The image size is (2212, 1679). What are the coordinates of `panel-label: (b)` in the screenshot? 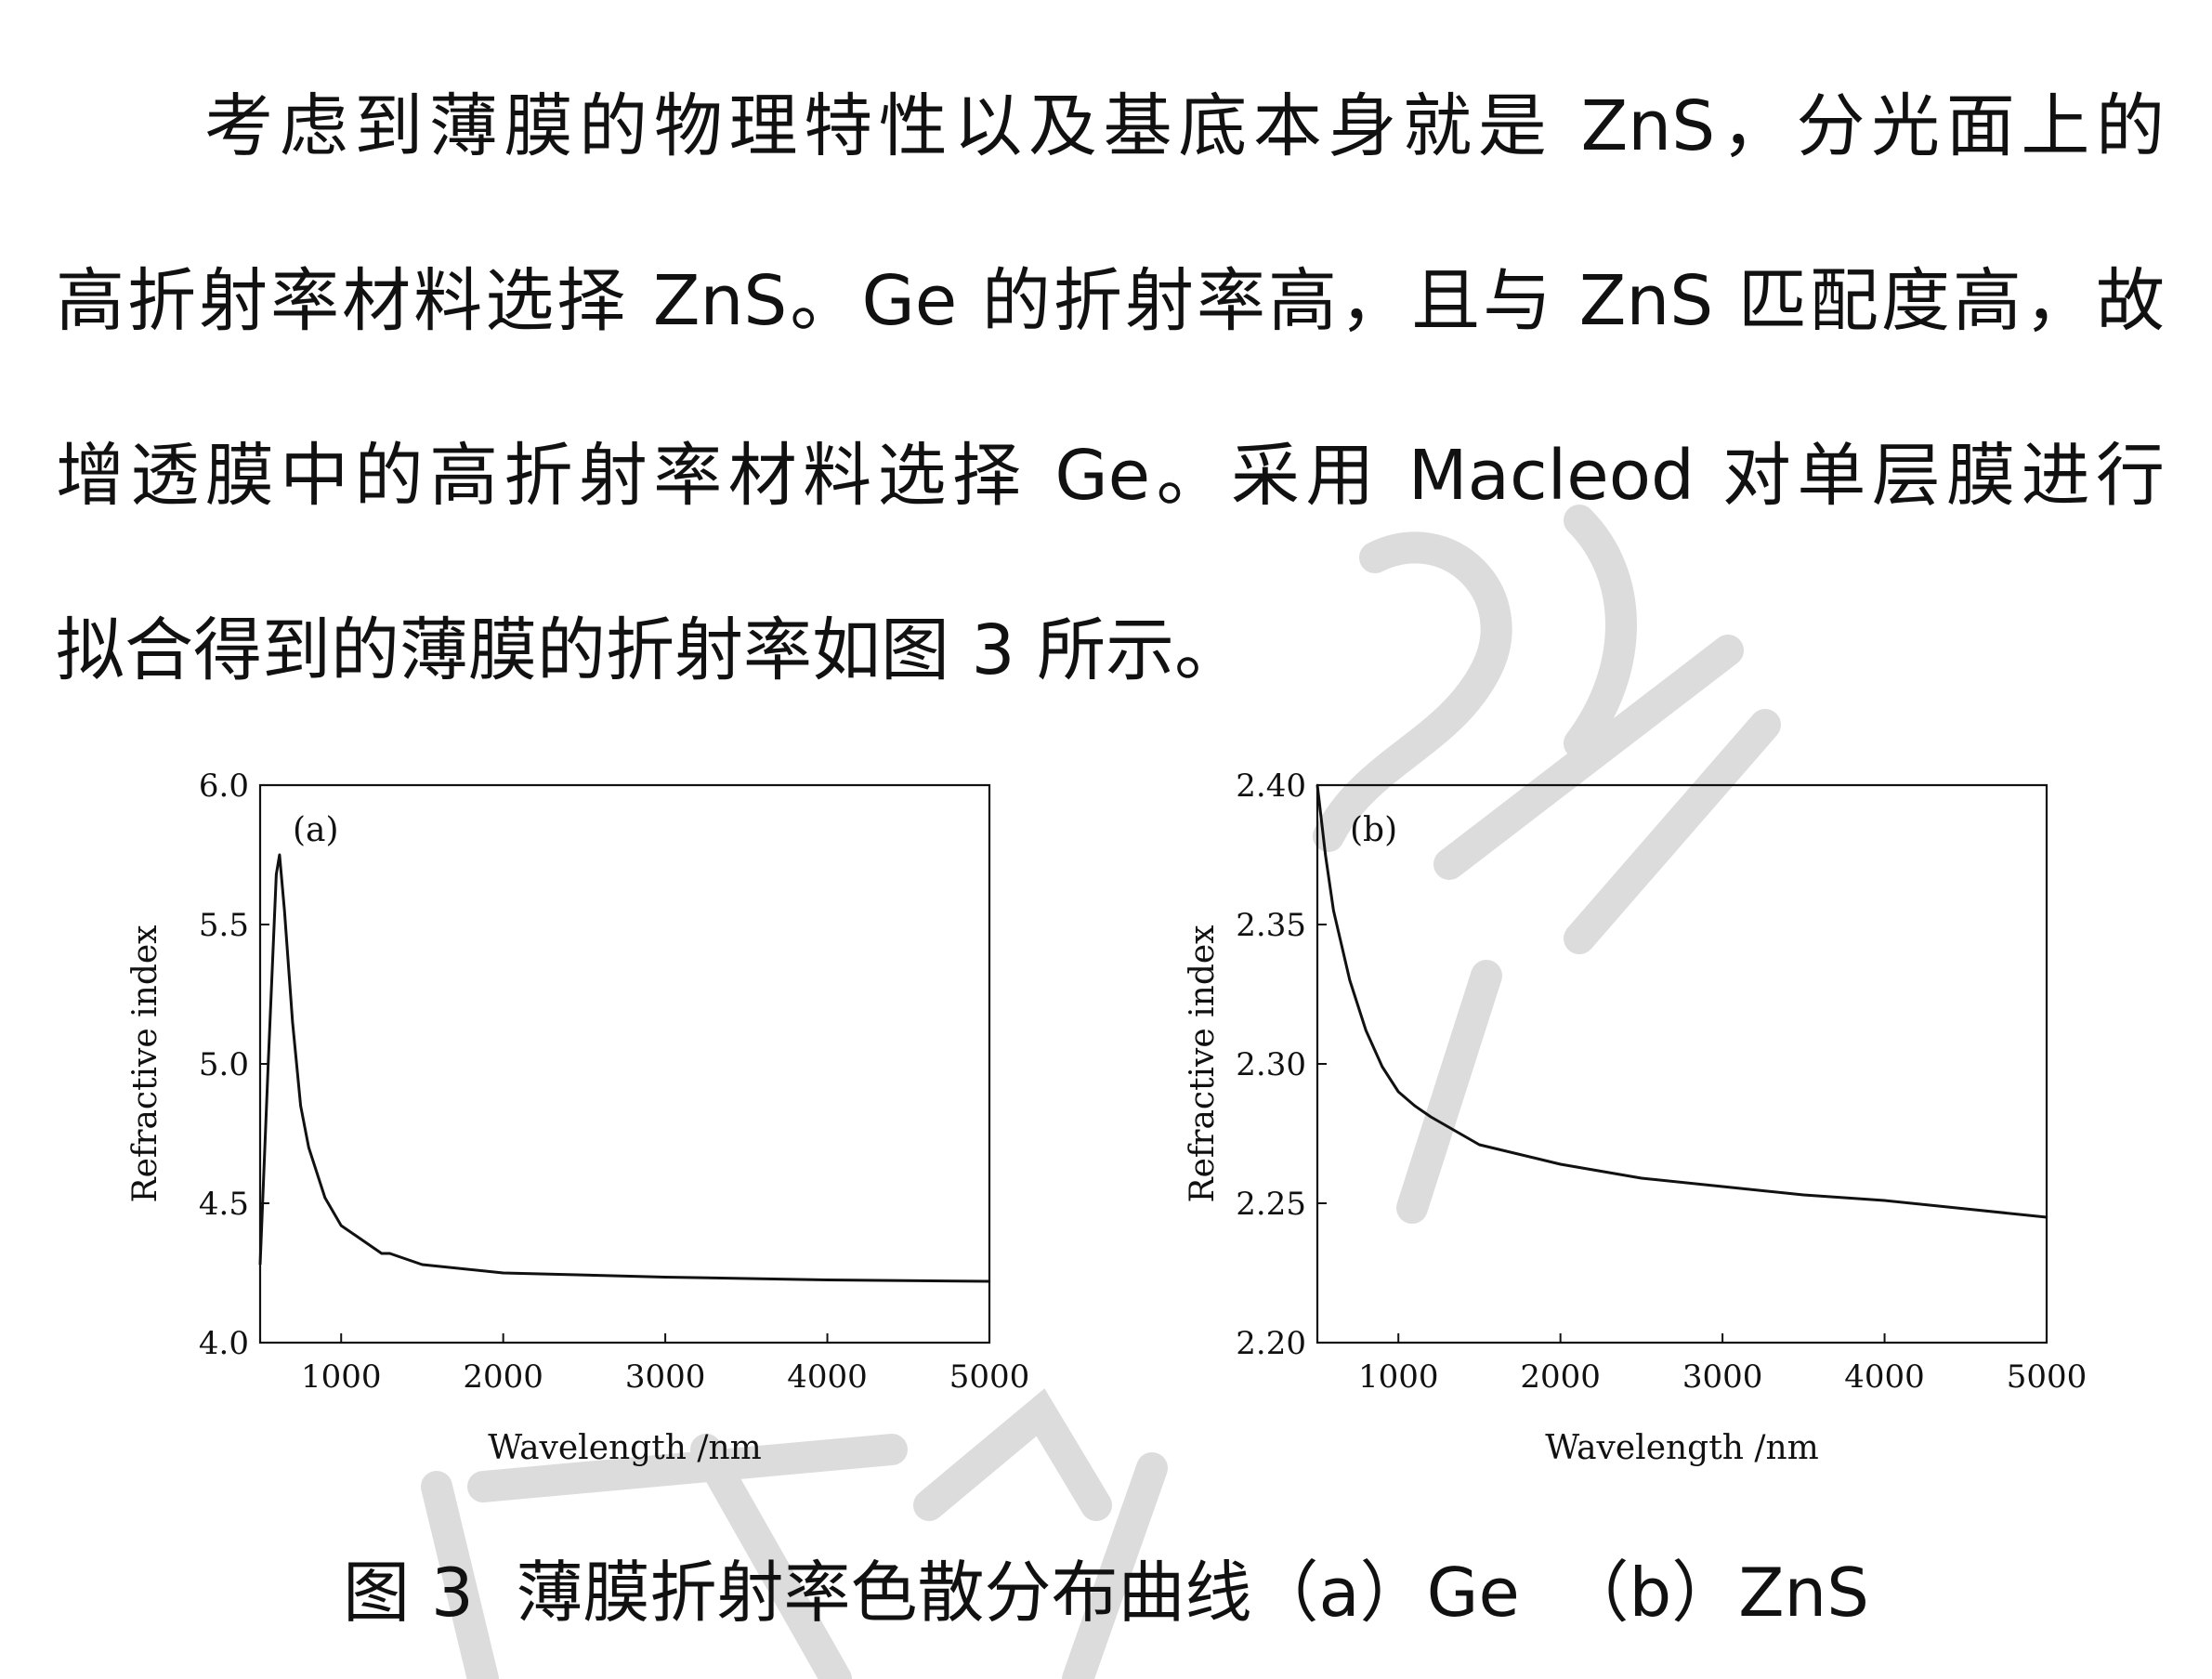 It's located at (1373, 830).